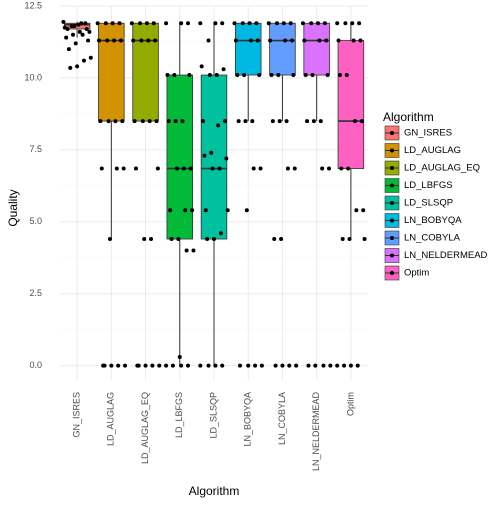 This screenshot has width=504, height=509. What do you see at coordinates (35, 293) in the screenshot?
I see `y-tick-label: 2.5` at bounding box center [35, 293].